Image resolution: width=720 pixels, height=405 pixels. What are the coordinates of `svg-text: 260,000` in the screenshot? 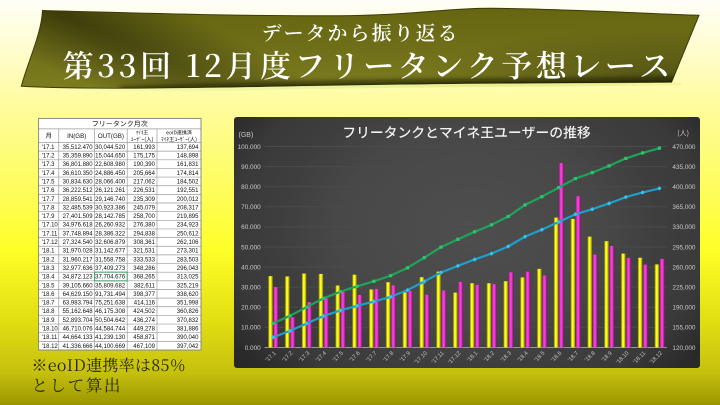 It's located at (684, 267).